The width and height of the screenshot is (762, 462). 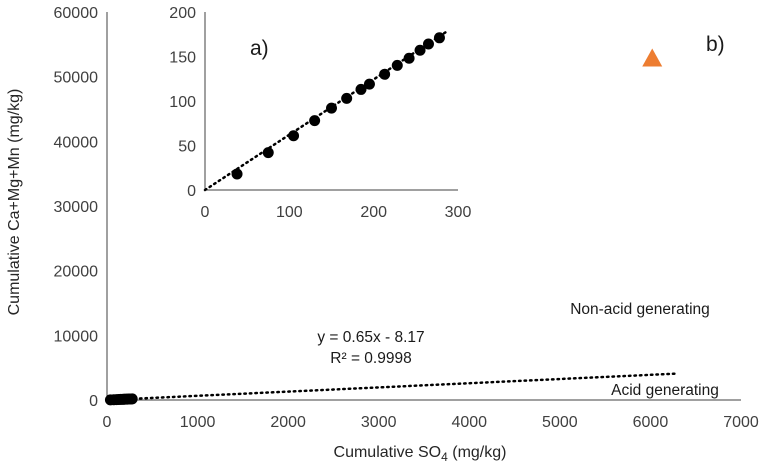 What do you see at coordinates (76, 272) in the screenshot?
I see `main-y-tick-label: 20000` at bounding box center [76, 272].